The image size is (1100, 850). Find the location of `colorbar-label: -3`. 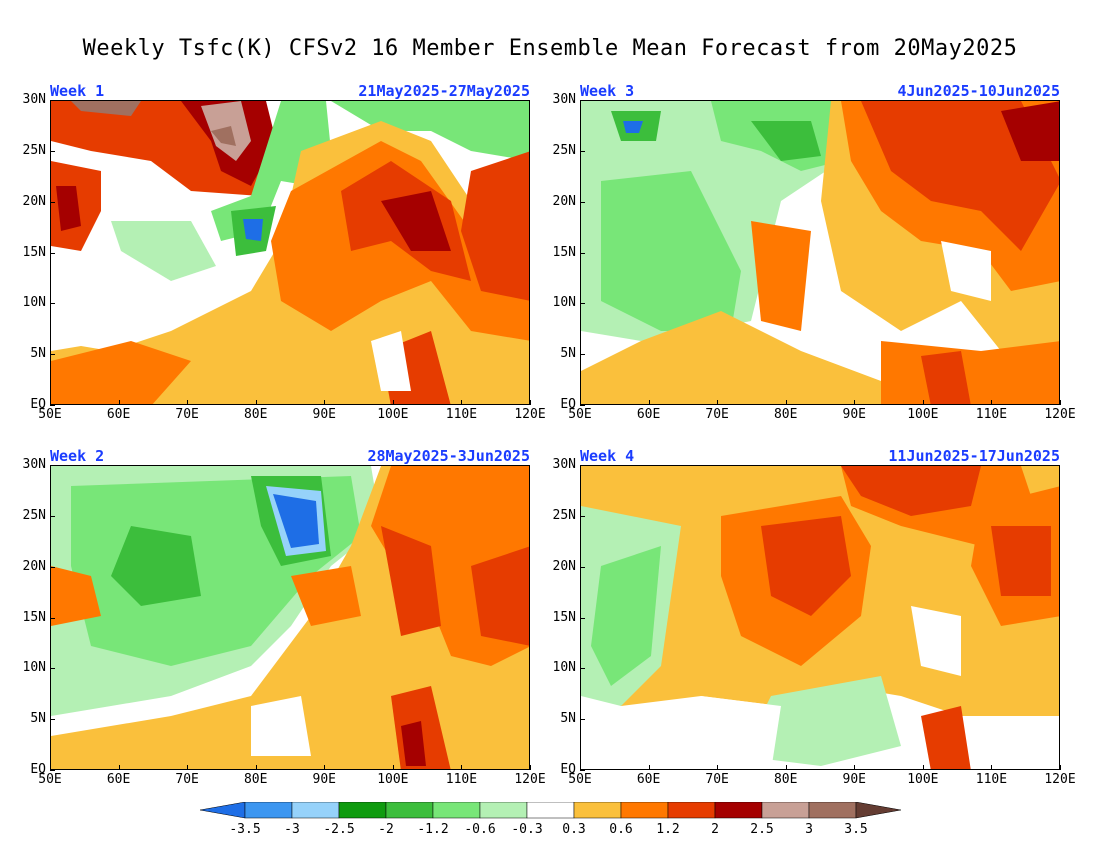

colorbar-label: -3 is located at coordinates (292, 829).